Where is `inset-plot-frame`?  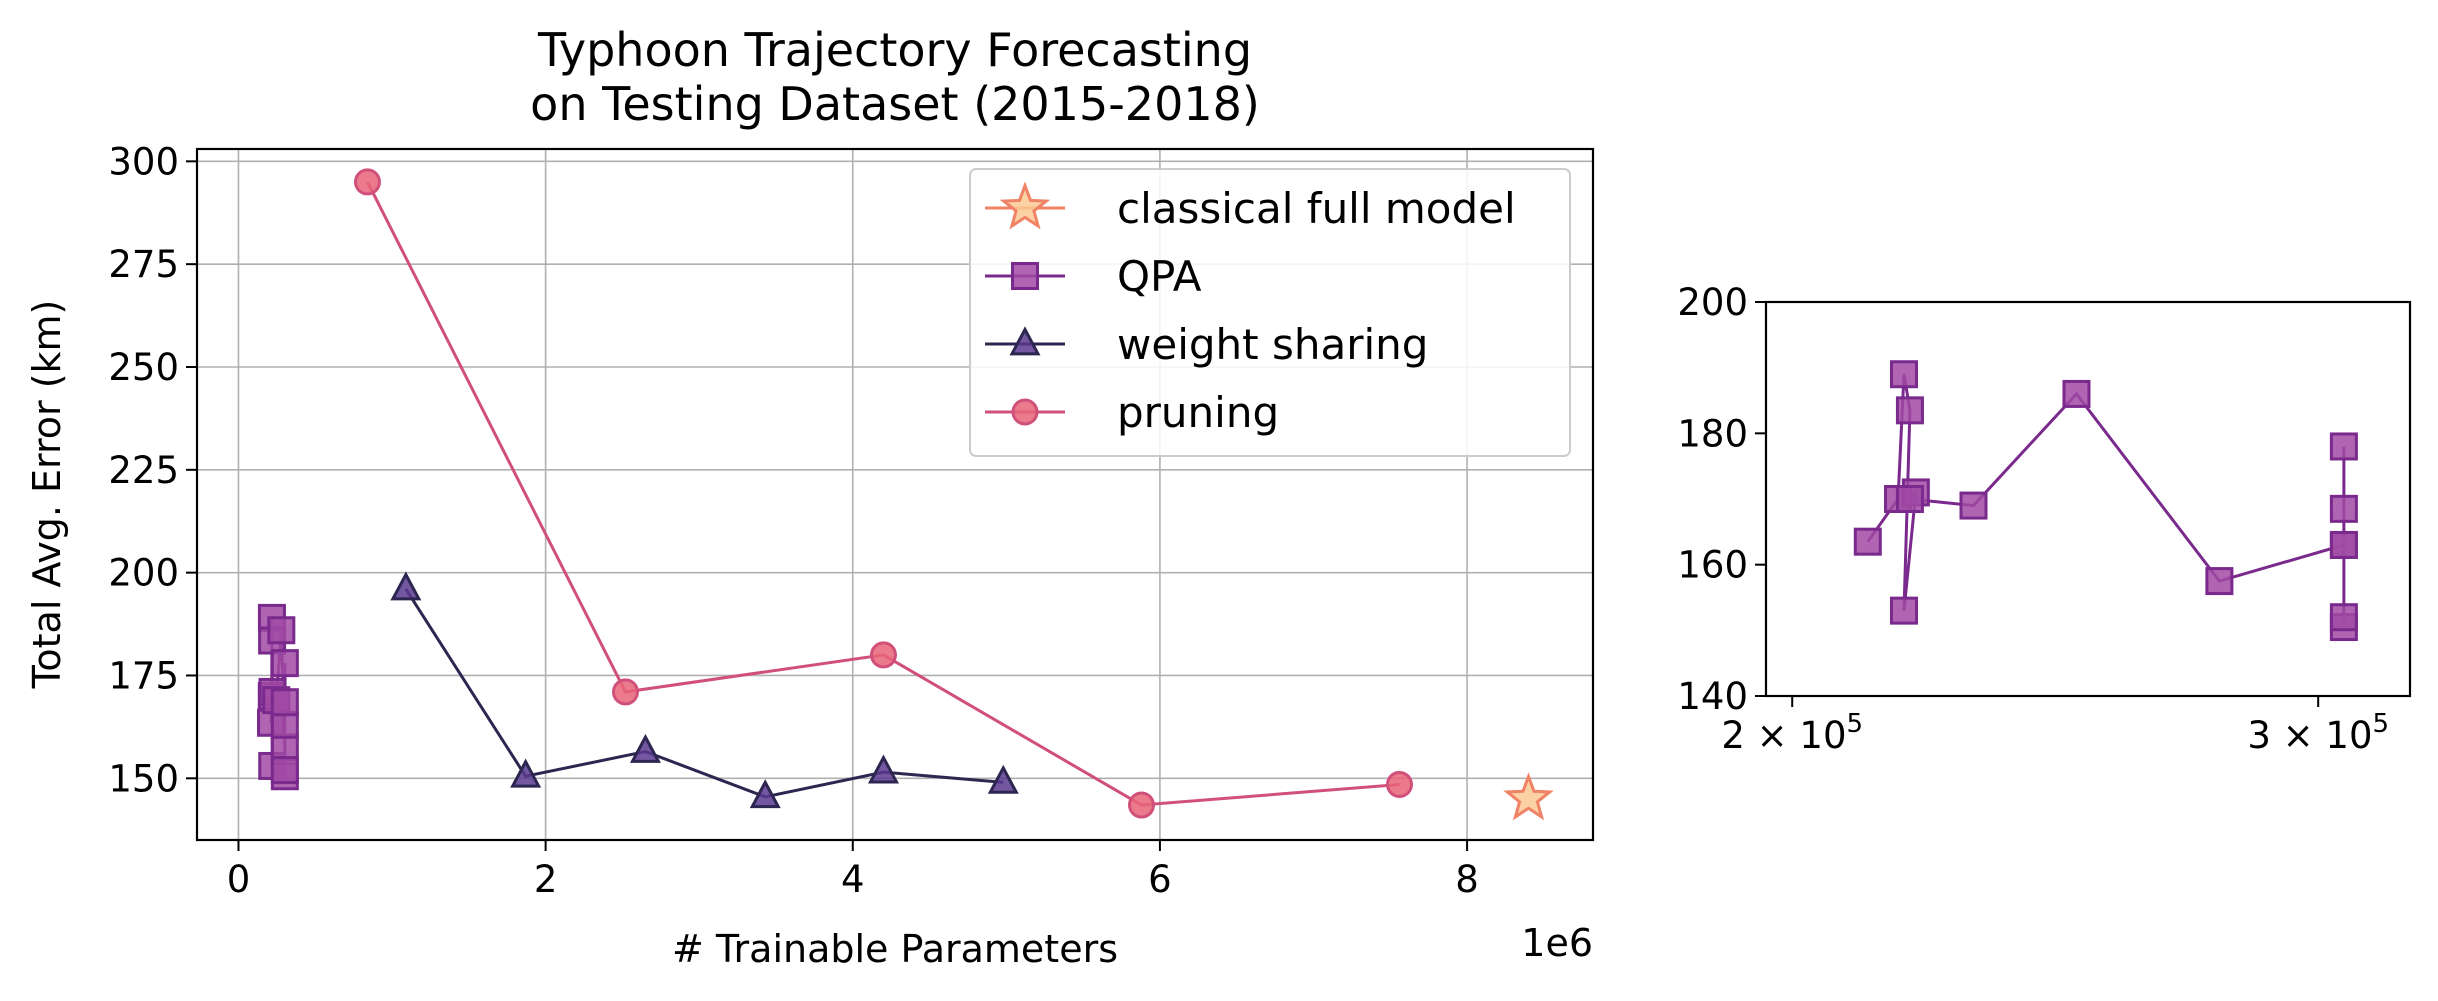 inset-plot-frame is located at coordinates (2088, 499).